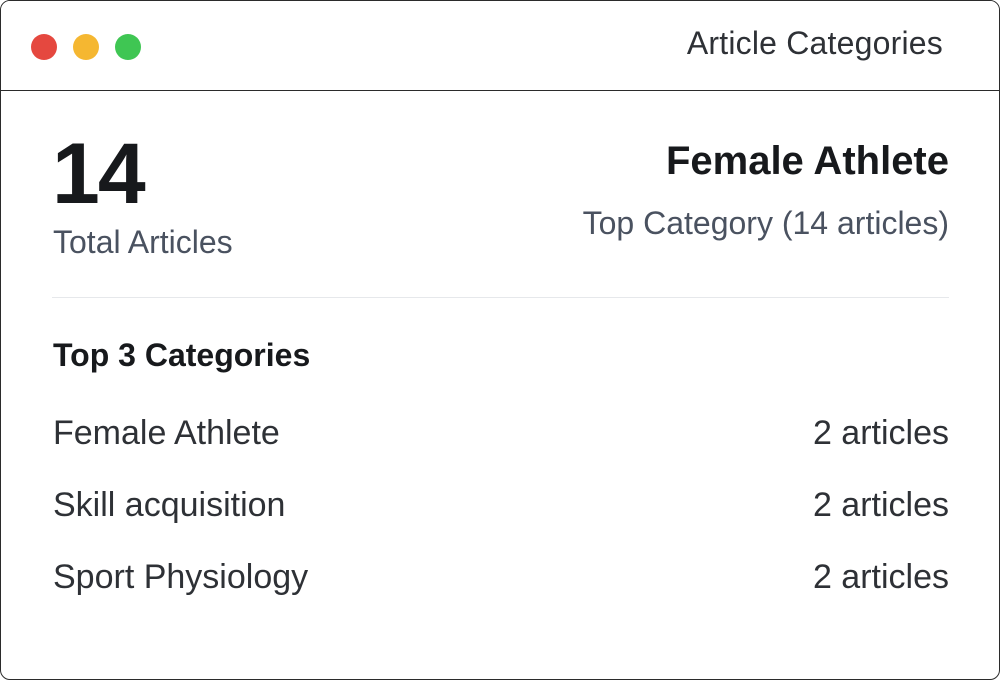 This screenshot has width=1000, height=680. Describe the element at coordinates (44, 47) in the screenshot. I see `close-window-button` at that location.